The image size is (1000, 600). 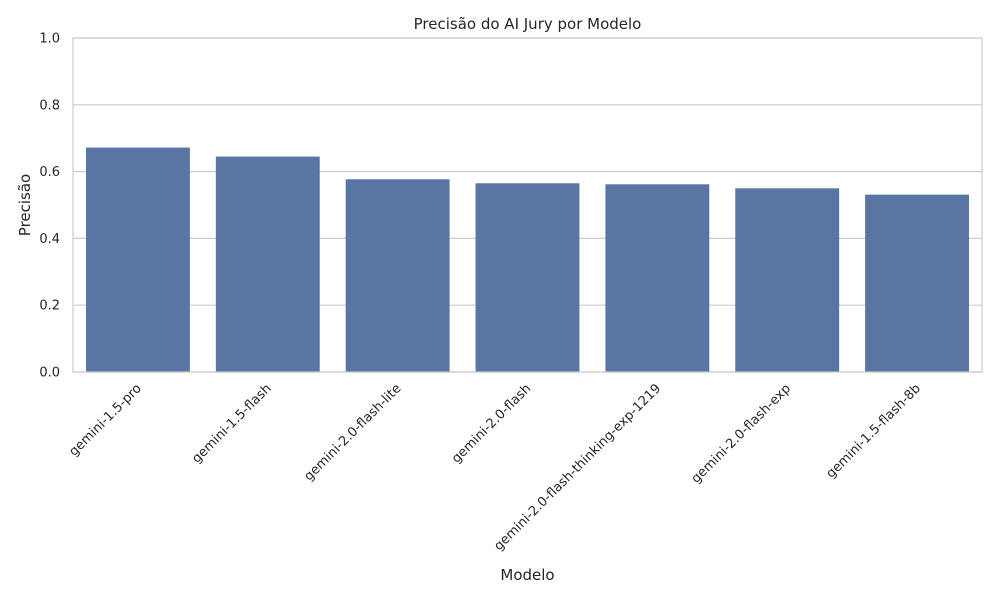 I want to click on y-tick-label: 0.8, so click(x=49, y=105).